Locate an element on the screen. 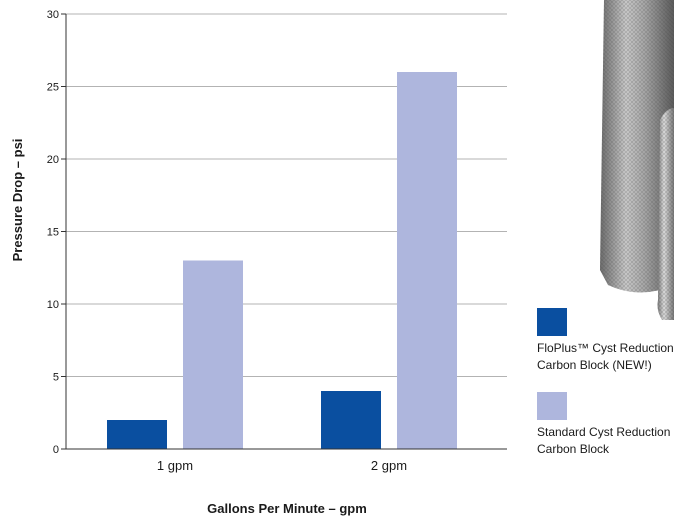 The image size is (674, 519). legend-label-floplus-line1: FloPlus™ Cyst Reduction is located at coordinates (605, 348).